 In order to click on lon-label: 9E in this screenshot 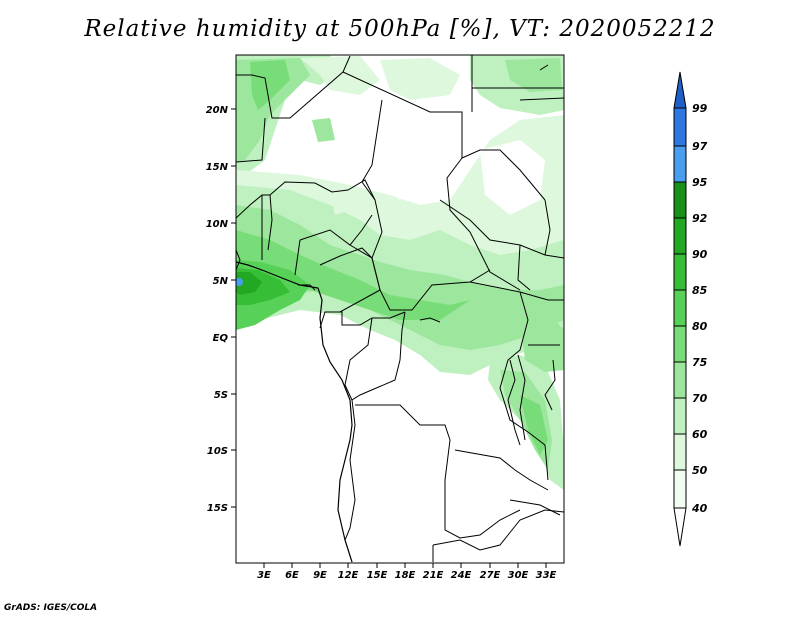, I will do `click(320, 575)`.